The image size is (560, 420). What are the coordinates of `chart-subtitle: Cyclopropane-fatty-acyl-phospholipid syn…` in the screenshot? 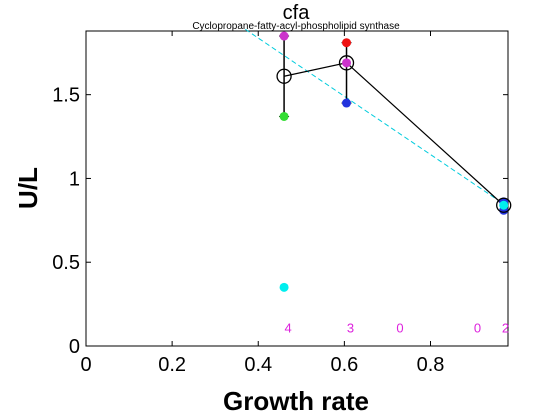 It's located at (296, 26).